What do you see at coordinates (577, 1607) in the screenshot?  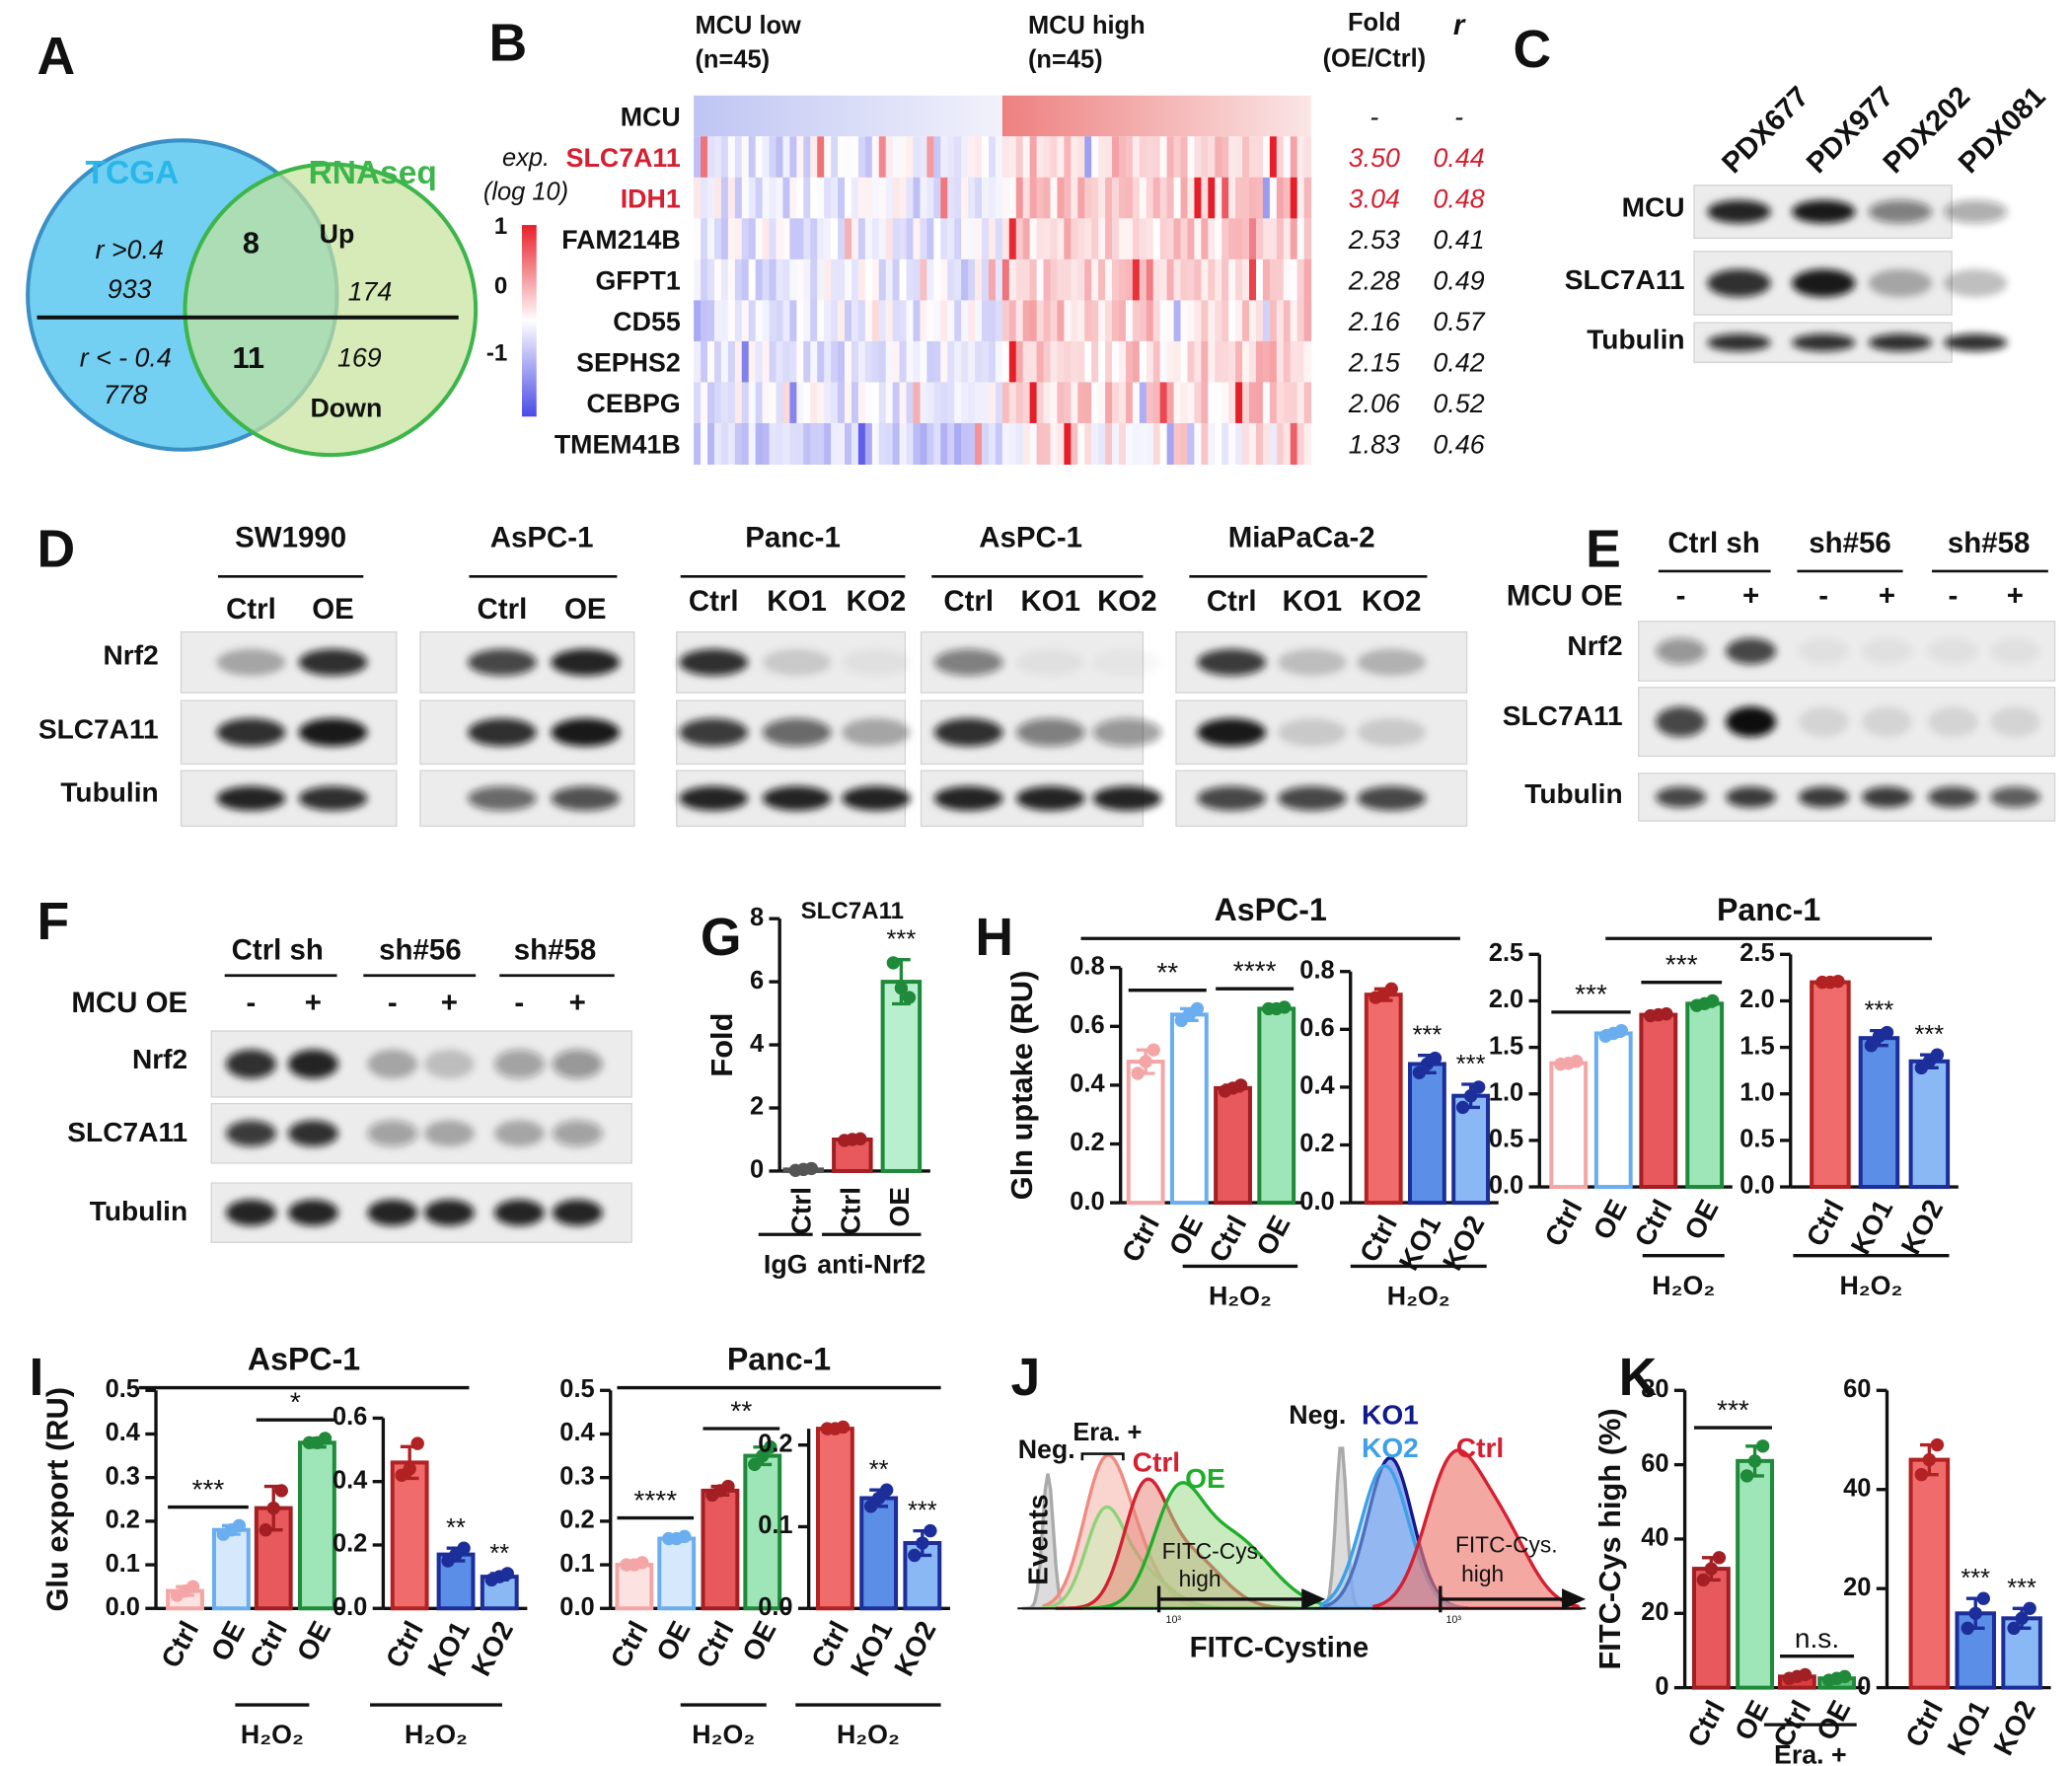 I see `y-tick-label: 0.0` at bounding box center [577, 1607].